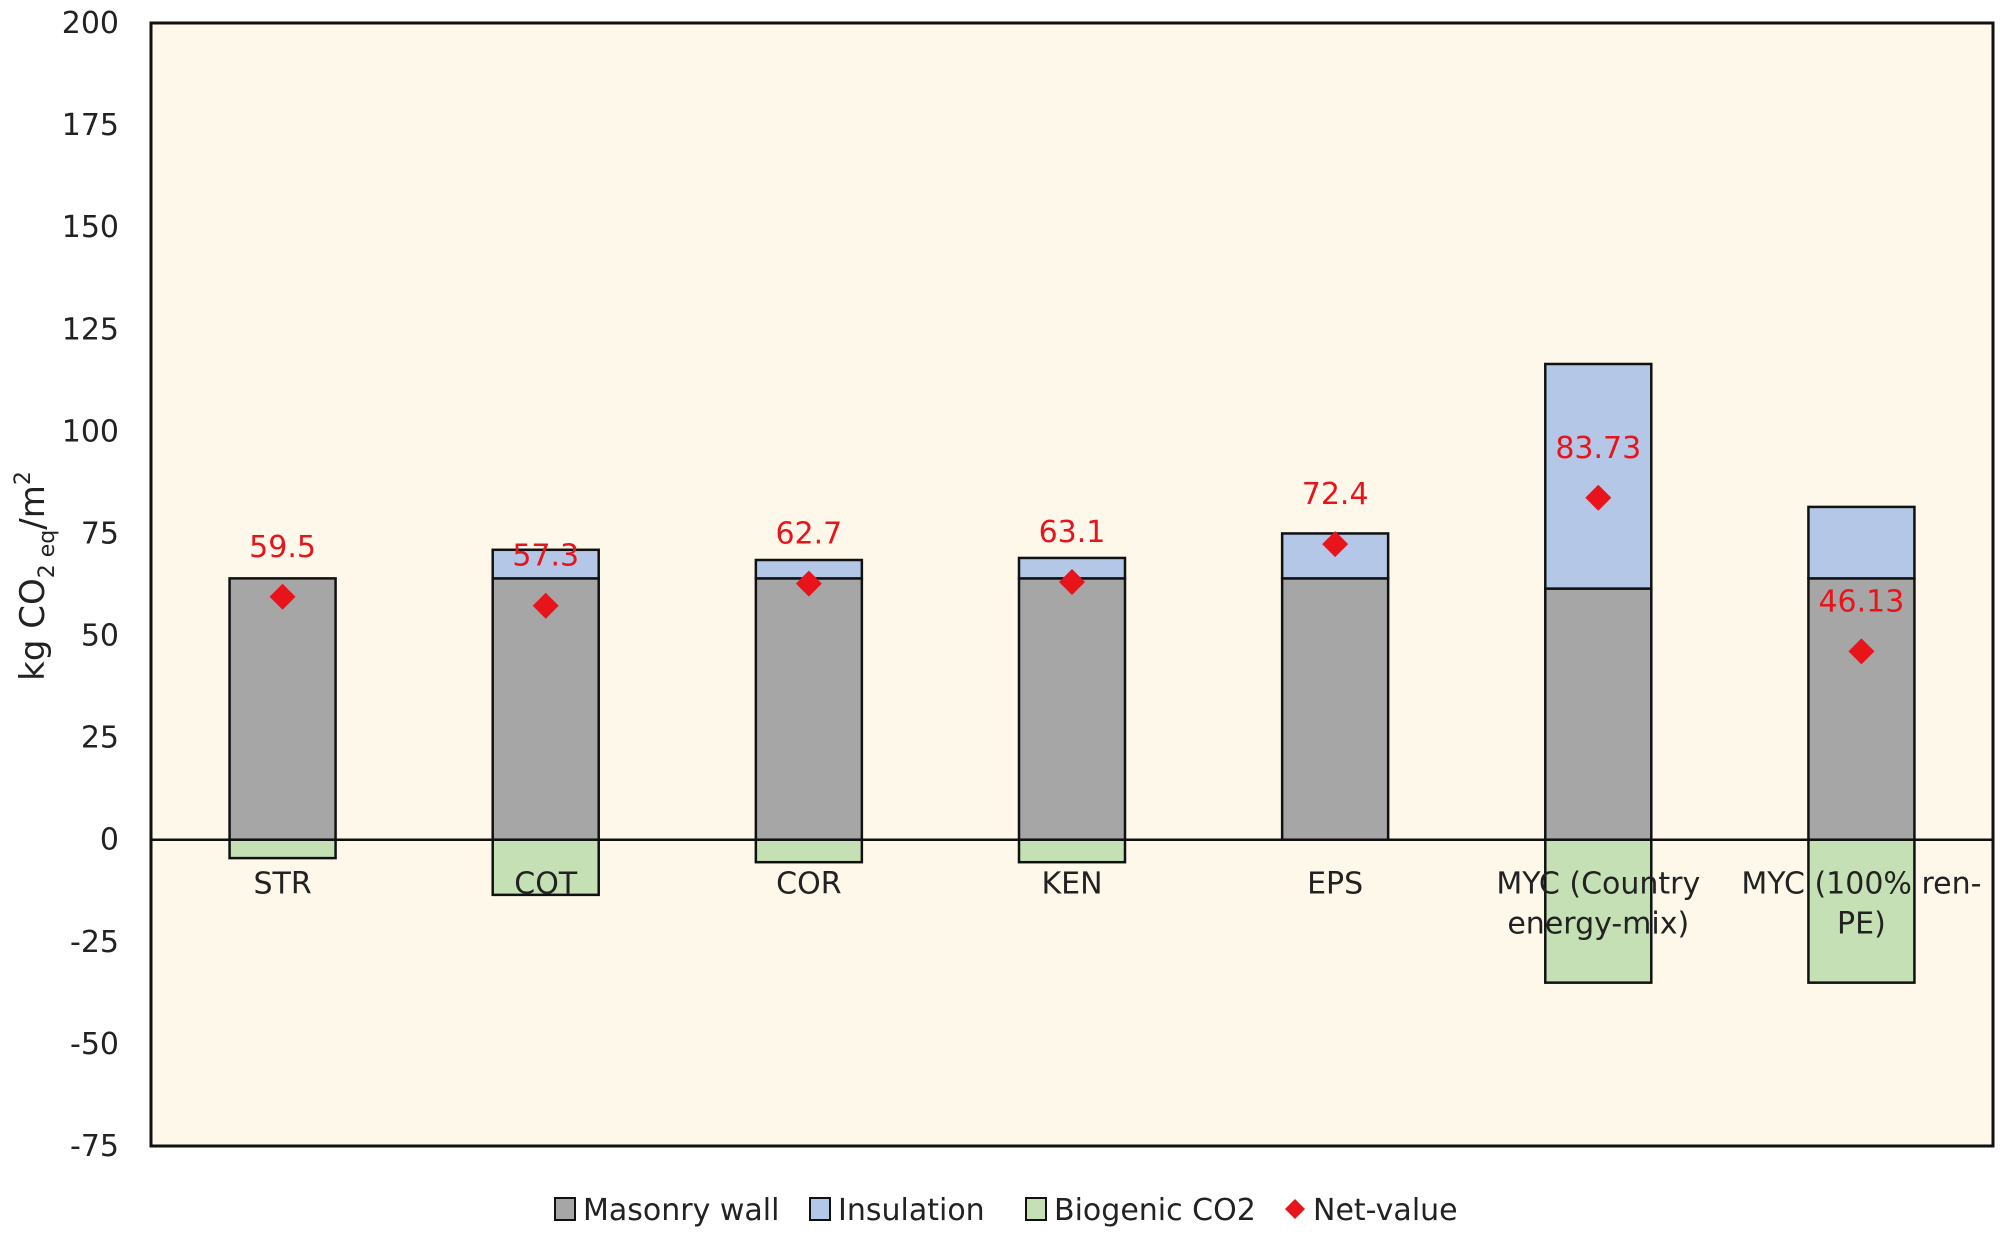  I want to click on net-value-label: 72.4, so click(1335, 494).